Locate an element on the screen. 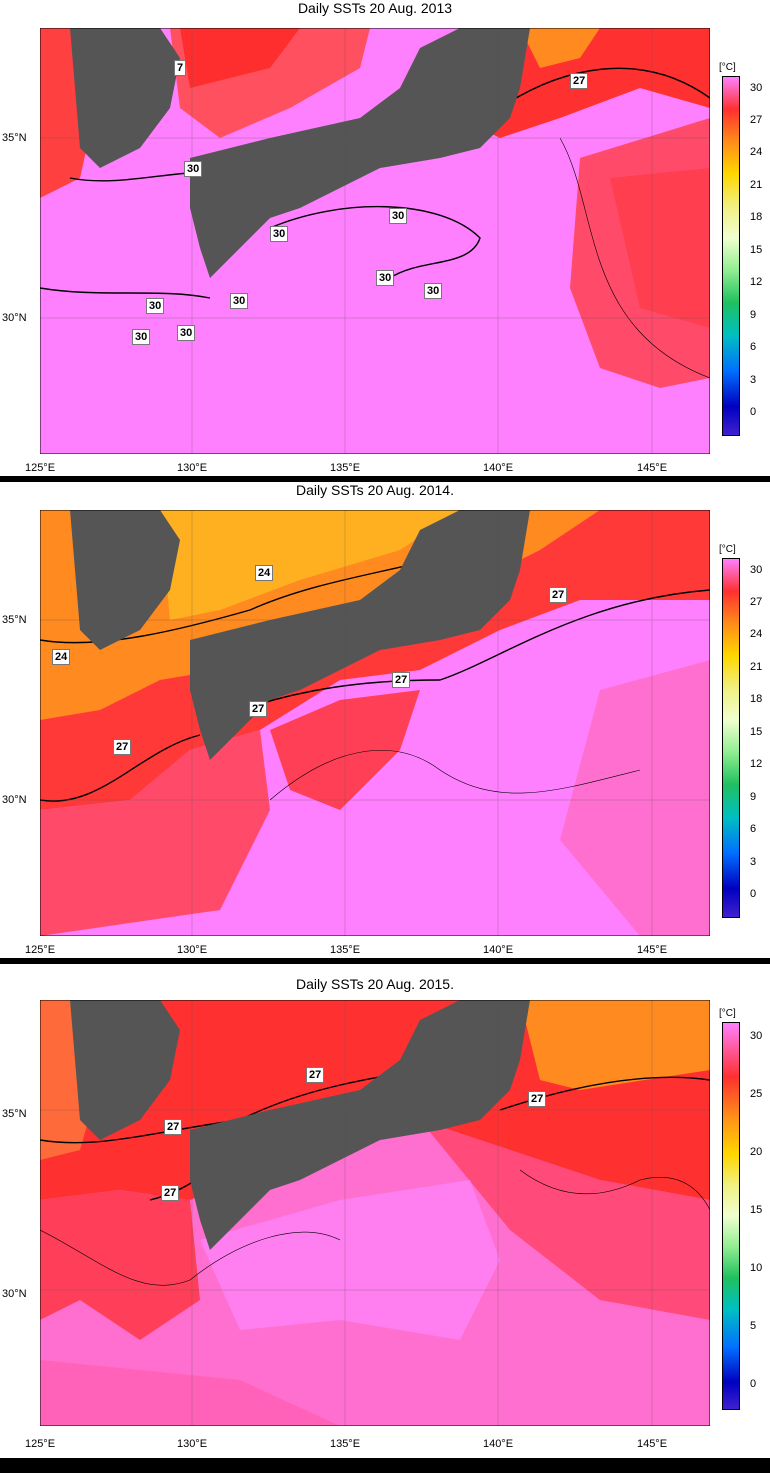 The height and width of the screenshot is (1473, 770). panel-title: Daily SSTs 20 Aug. 2013 is located at coordinates (375, 8).